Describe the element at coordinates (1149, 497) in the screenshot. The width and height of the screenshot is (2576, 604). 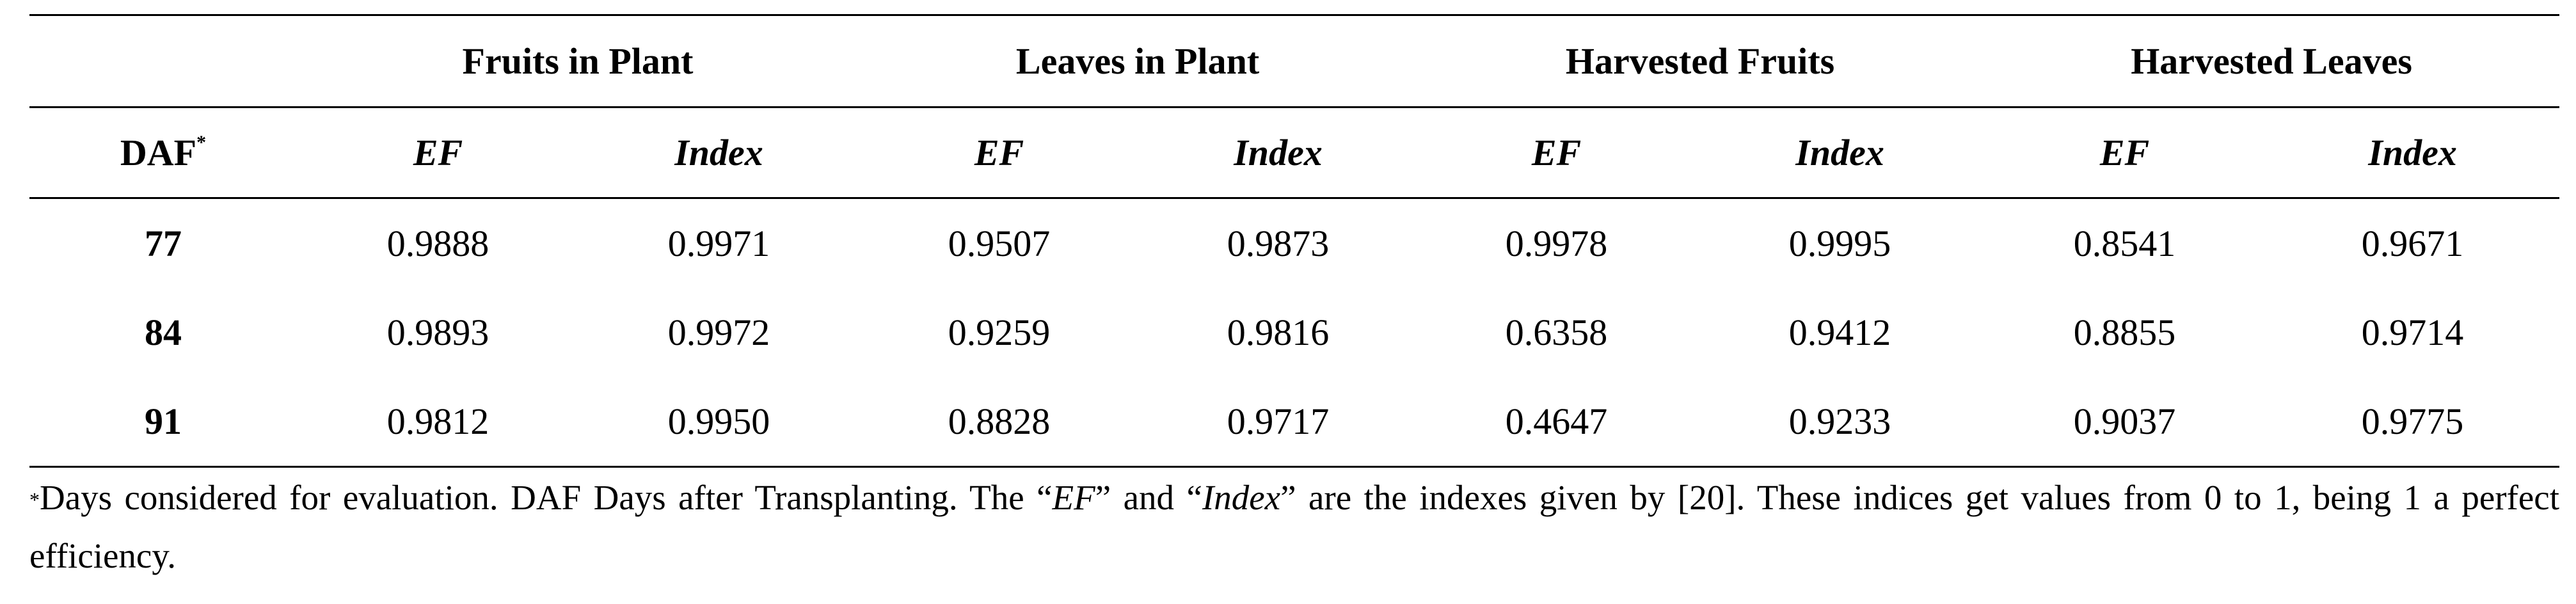
I see `footnote-text-part2: ” and “` at that location.